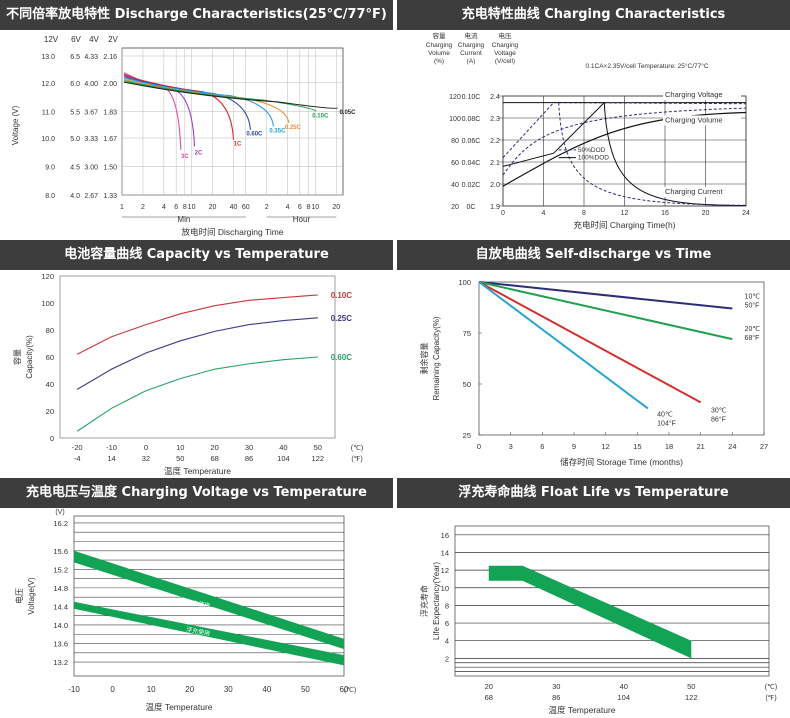 The height and width of the screenshot is (718, 790). What do you see at coordinates (471, 53) in the screenshot?
I see `column-header: Current` at bounding box center [471, 53].